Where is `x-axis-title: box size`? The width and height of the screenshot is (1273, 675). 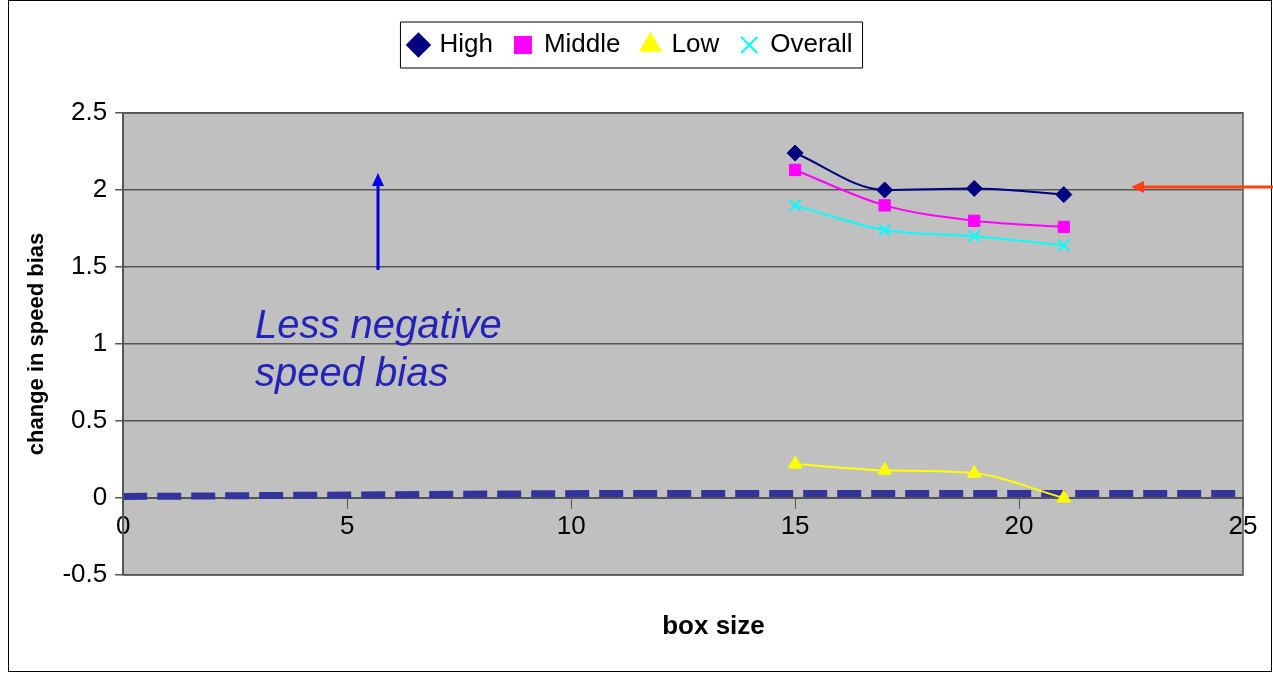 x-axis-title: box size is located at coordinates (713, 625).